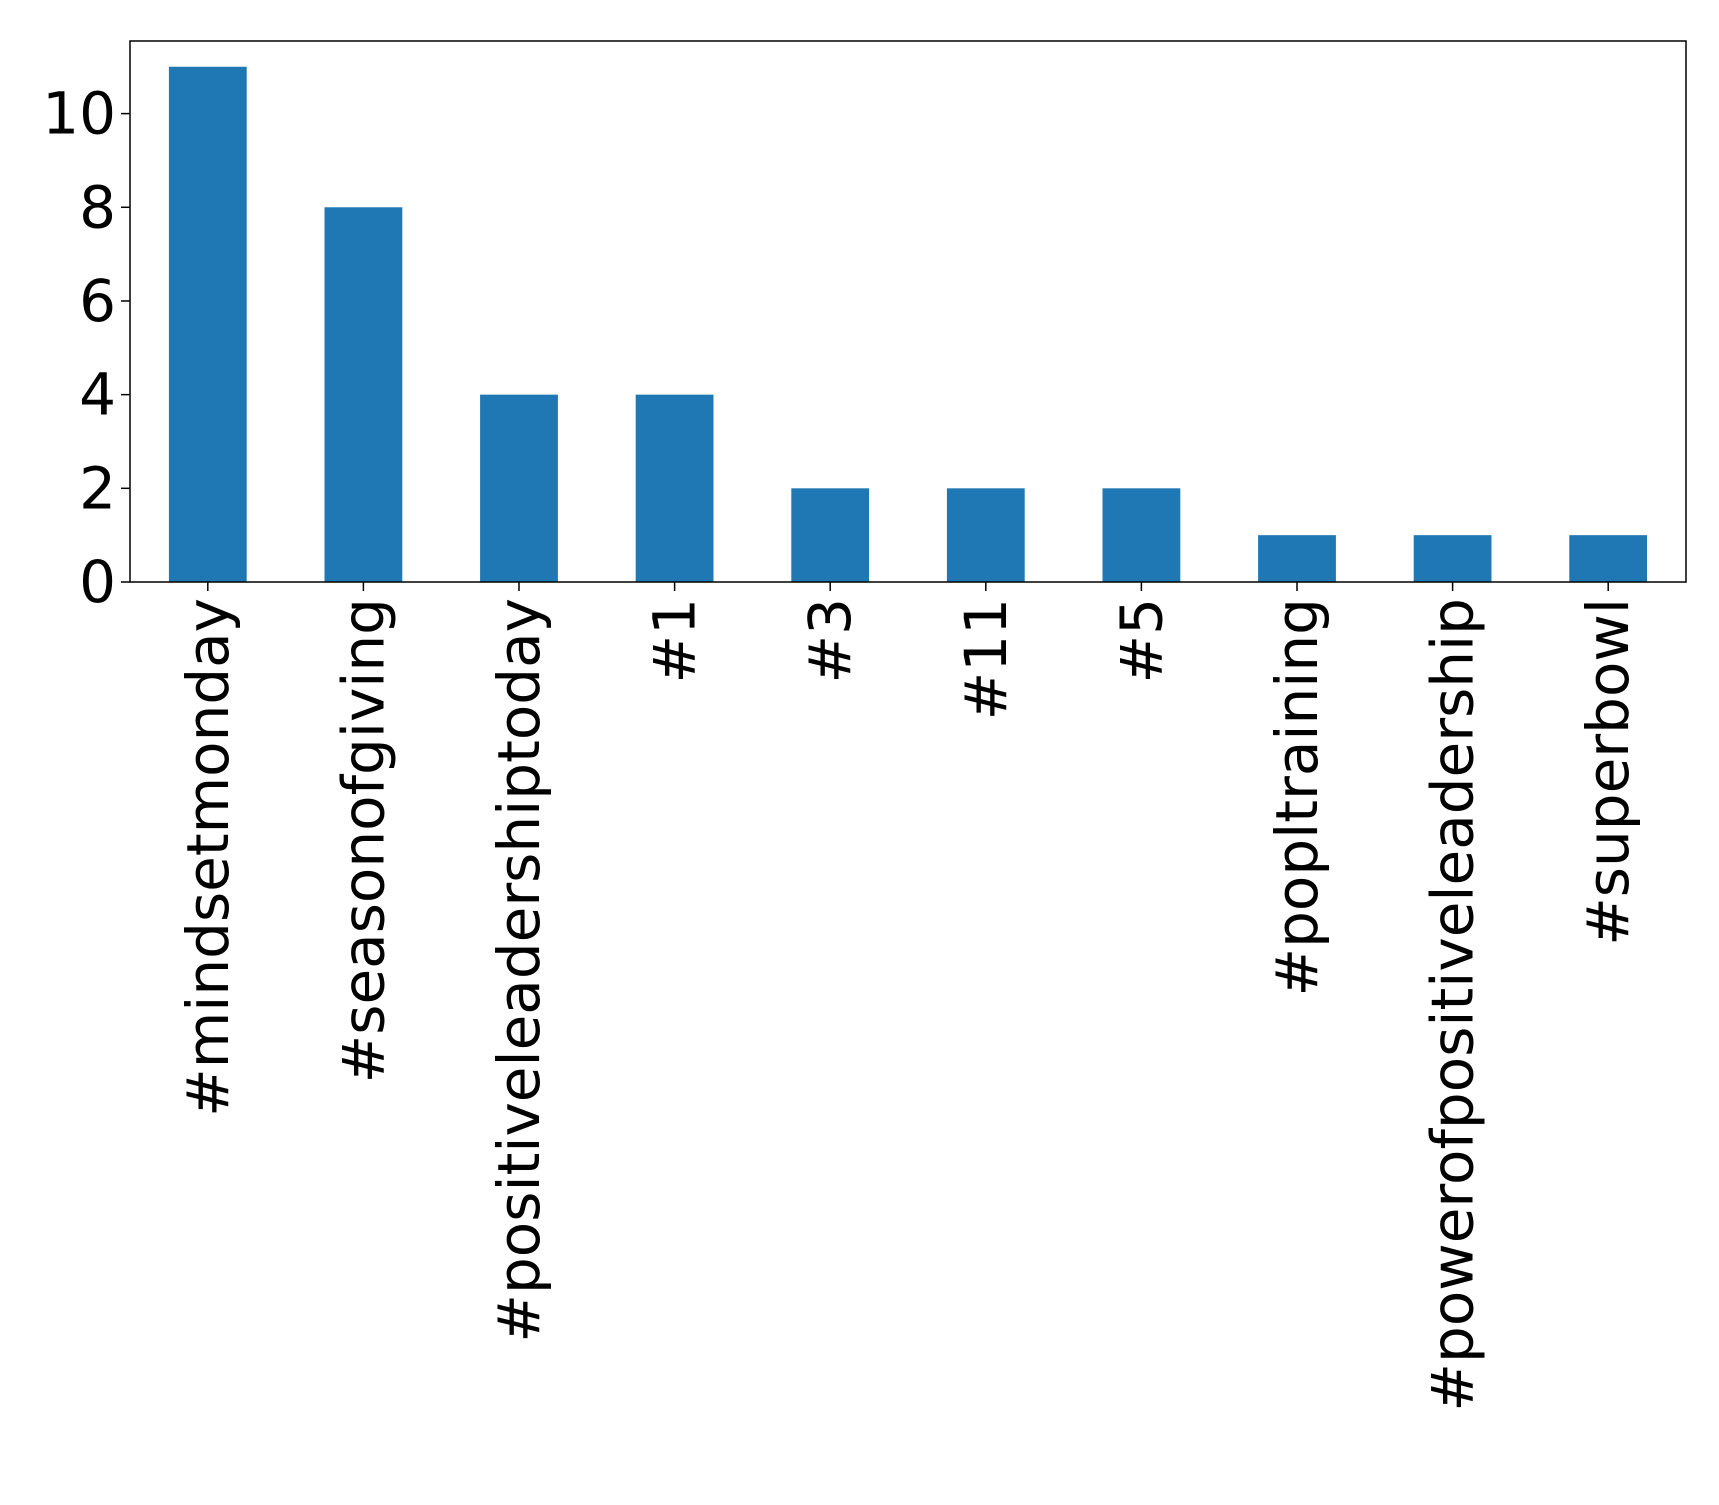 Image resolution: width=1719 pixels, height=1505 pixels. Describe the element at coordinates (675, 641) in the screenshot. I see `x-tick-label: #1` at that location.